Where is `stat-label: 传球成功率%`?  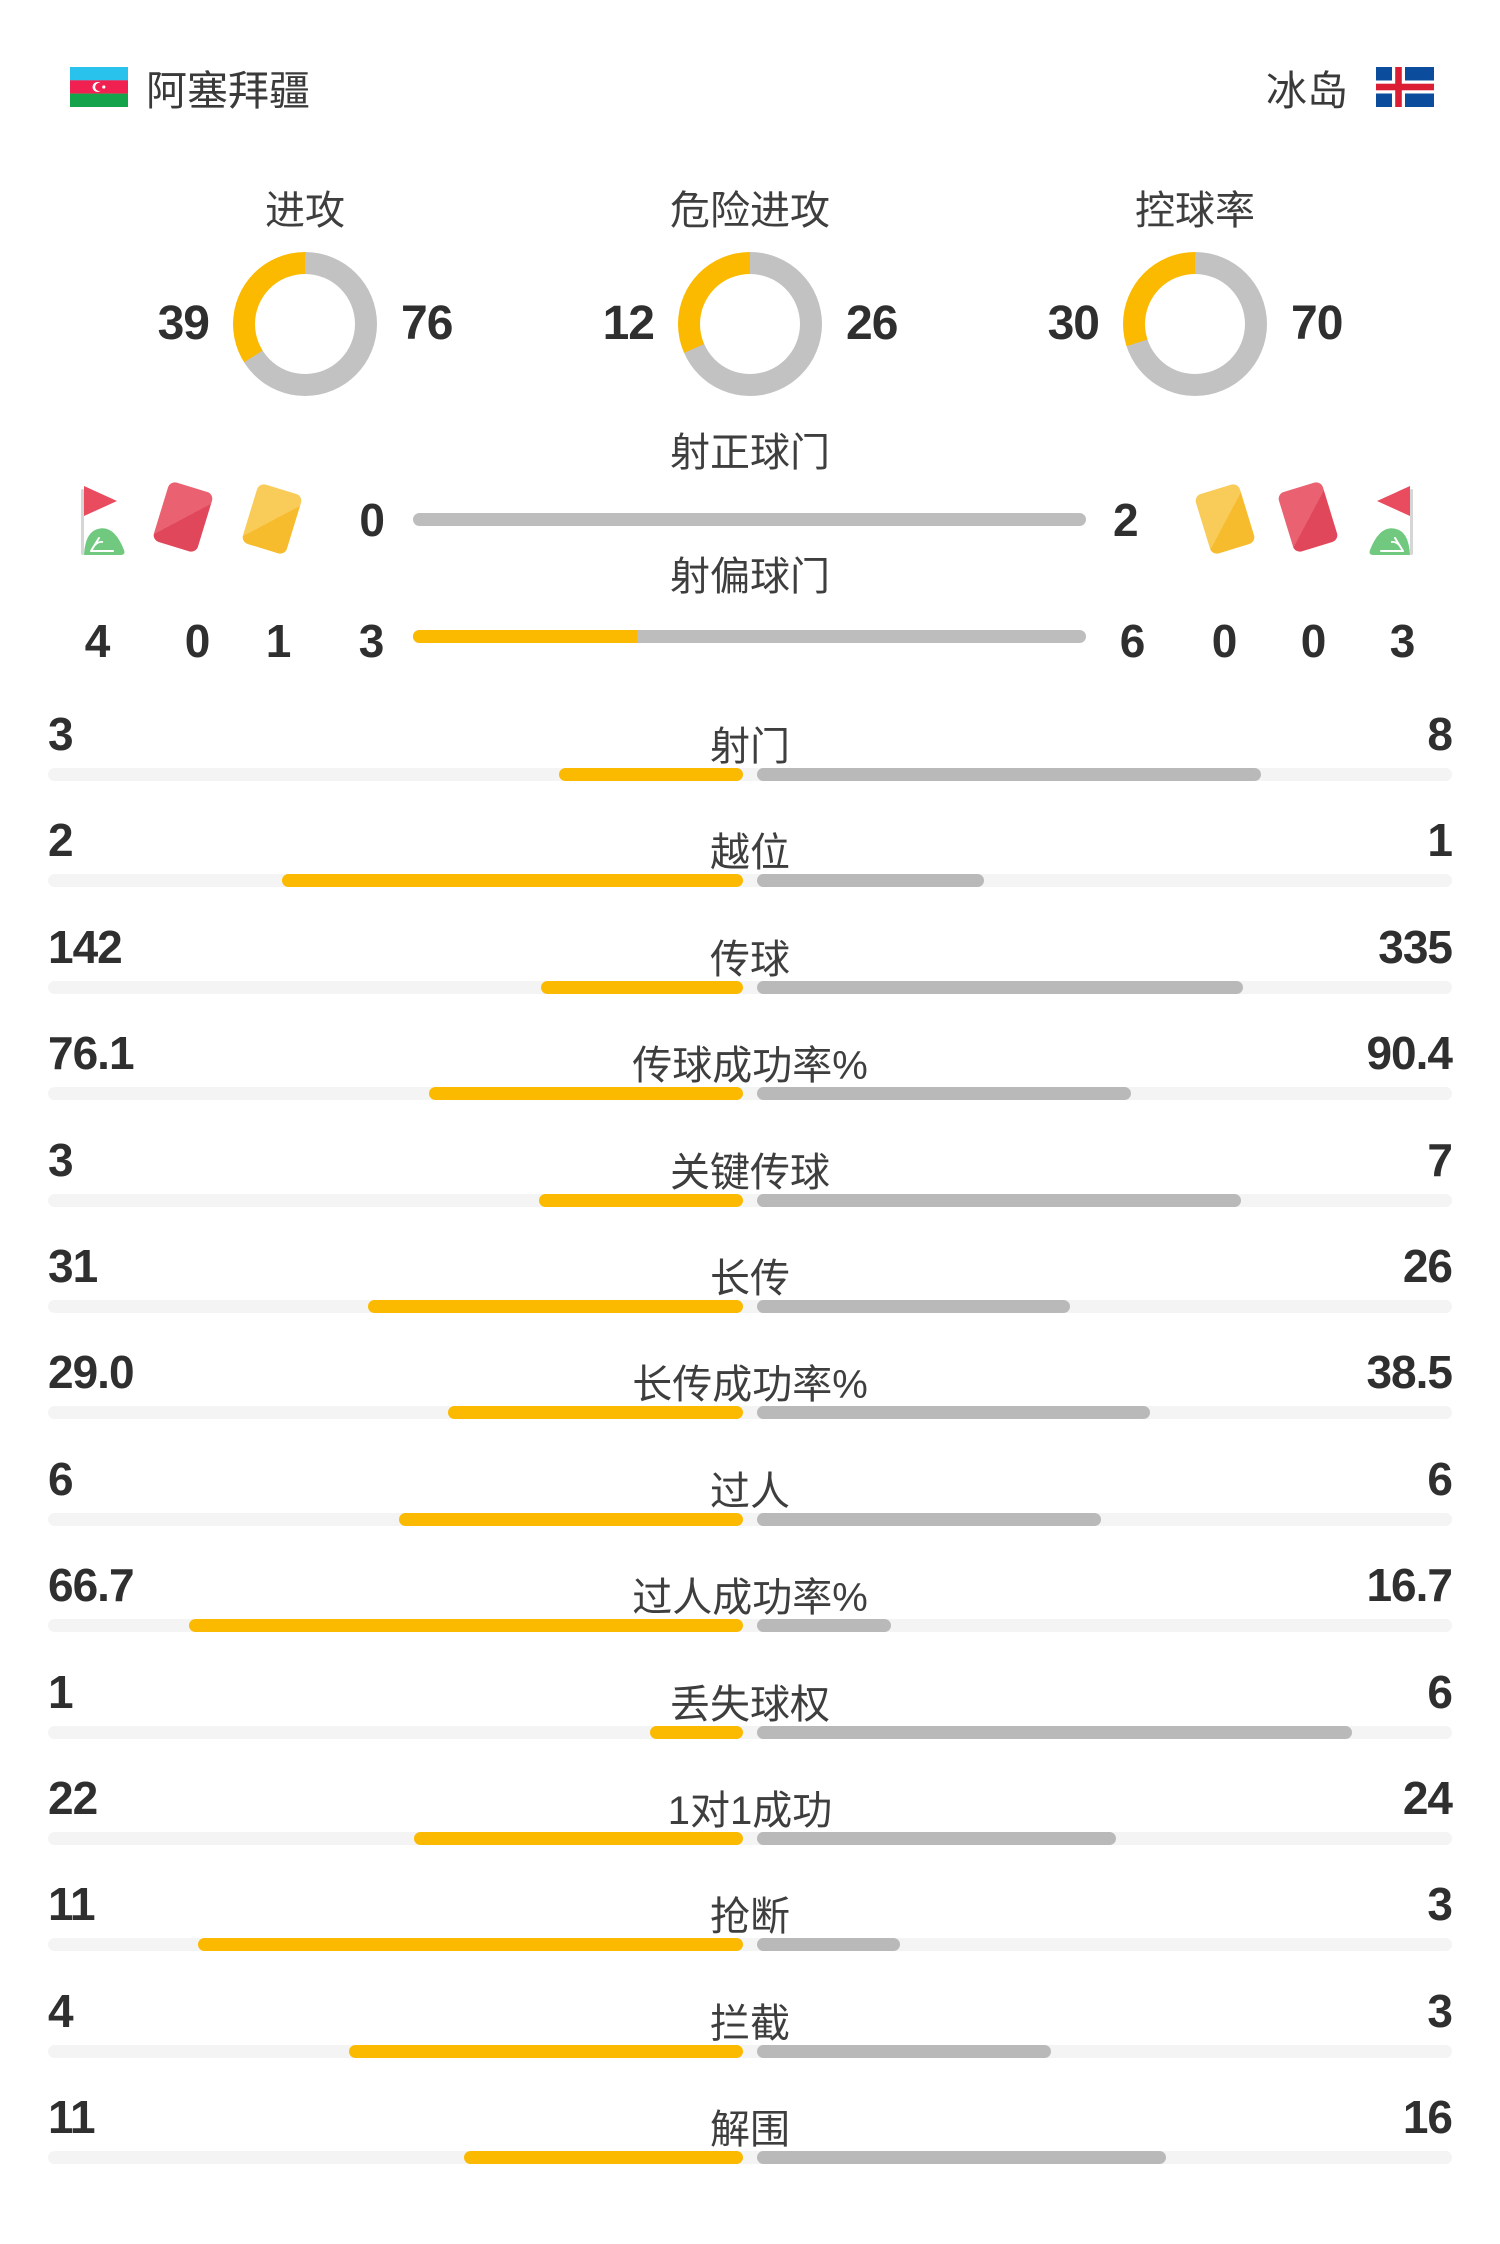
stat-label: 传球成功率% is located at coordinates (750, 1066).